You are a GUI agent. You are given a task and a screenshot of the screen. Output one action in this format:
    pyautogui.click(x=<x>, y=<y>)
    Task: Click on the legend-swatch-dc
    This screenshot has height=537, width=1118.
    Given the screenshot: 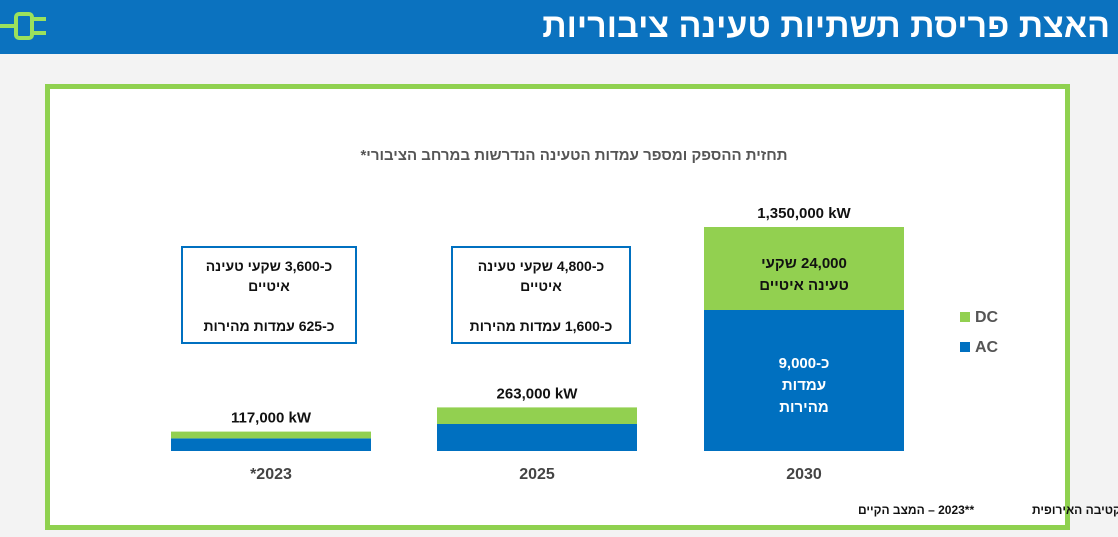 What is the action you would take?
    pyautogui.click(x=965, y=317)
    